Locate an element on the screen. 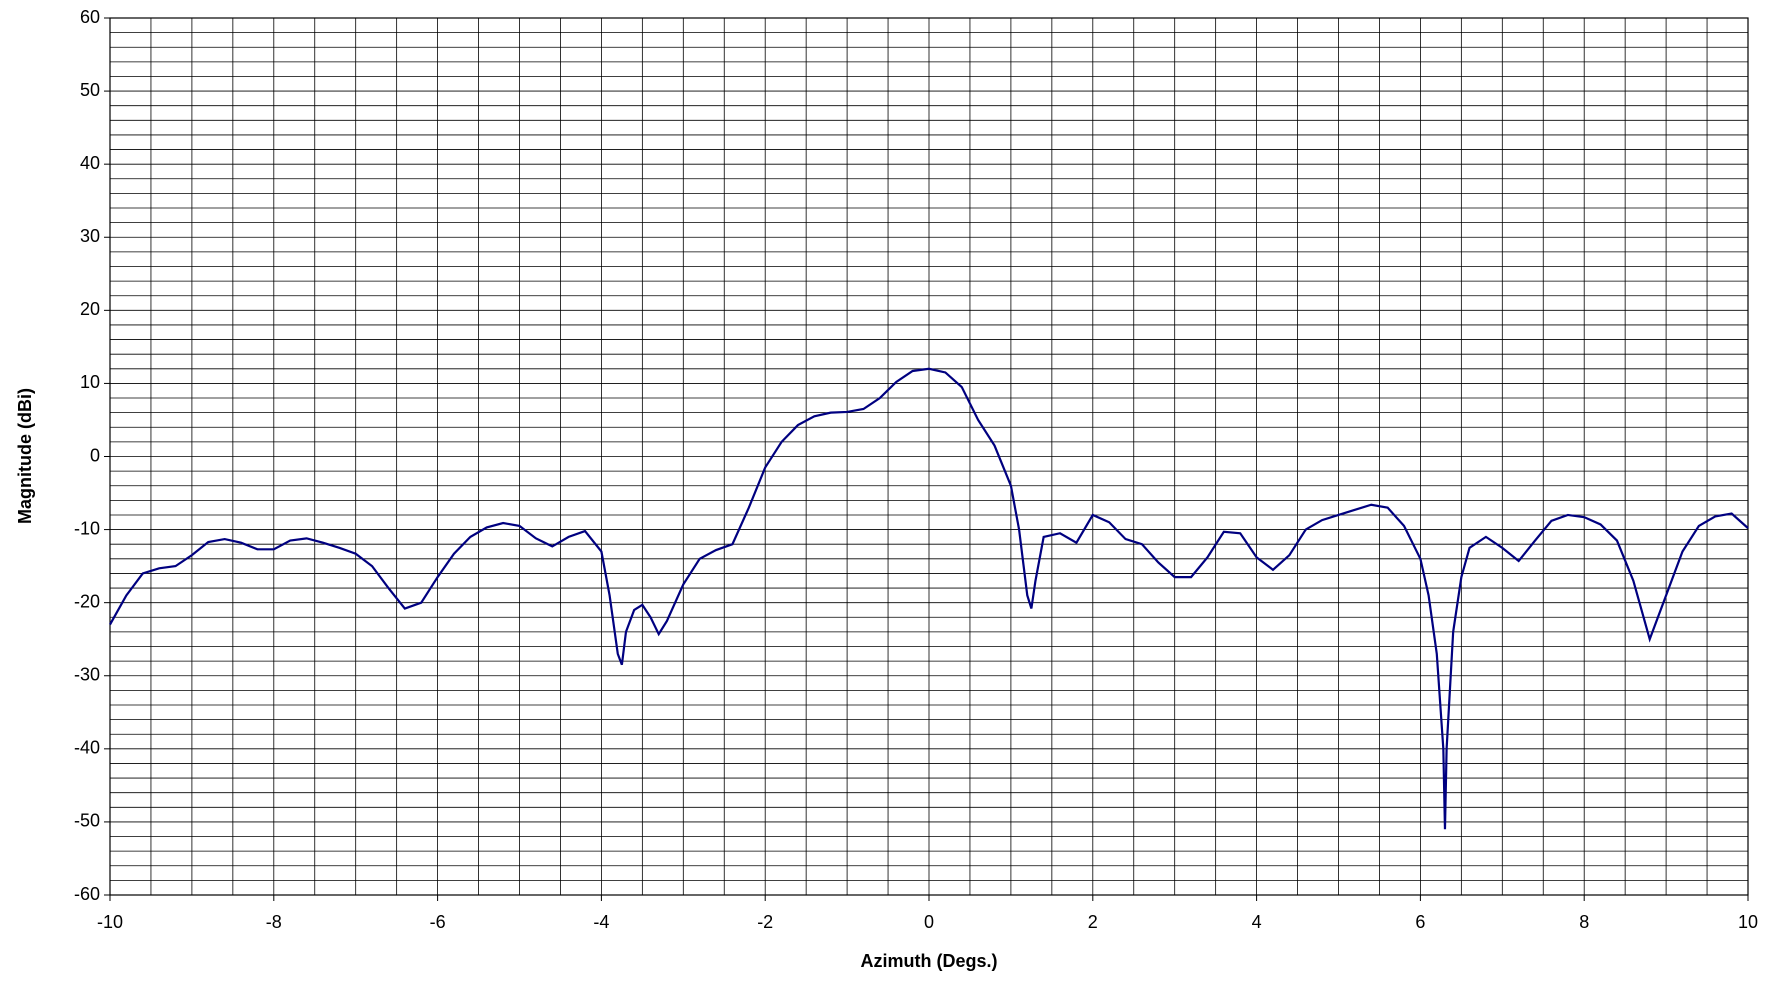  y-tick-label: 40 is located at coordinates (90, 163).